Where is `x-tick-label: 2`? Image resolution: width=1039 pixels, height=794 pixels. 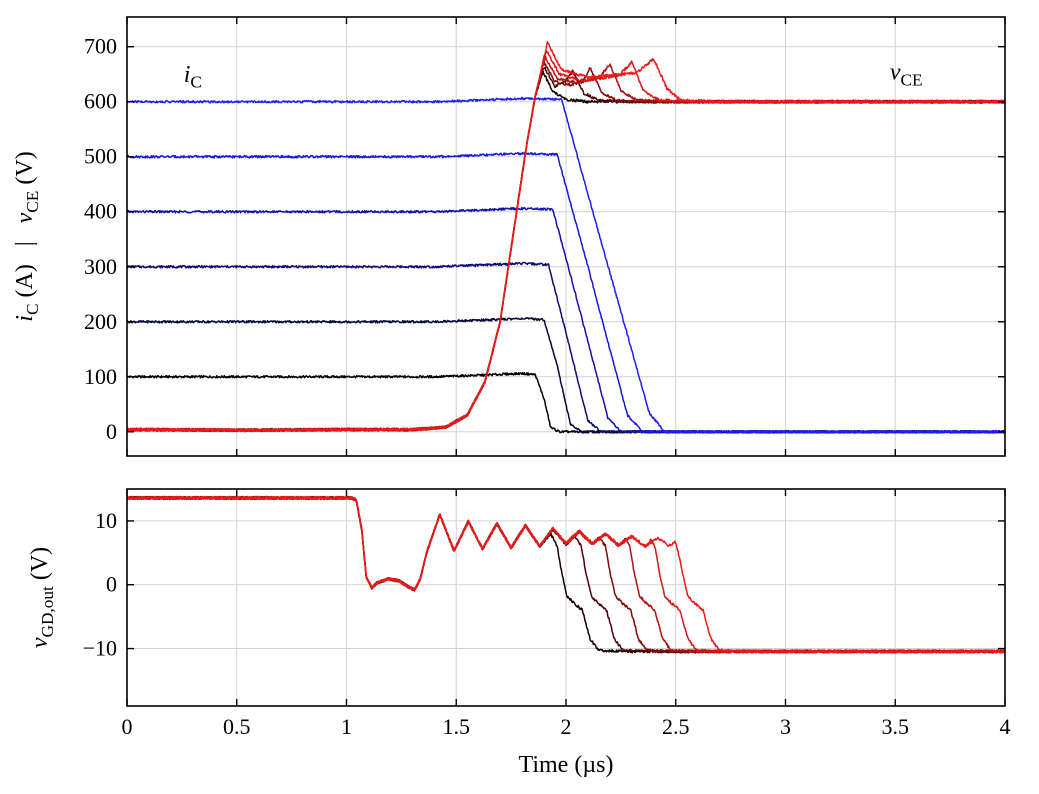
x-tick-label: 2 is located at coordinates (566, 726).